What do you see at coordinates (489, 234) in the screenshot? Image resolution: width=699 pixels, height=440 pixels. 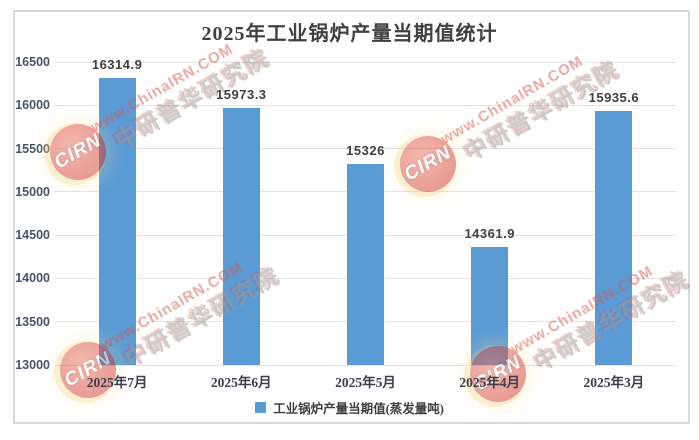 I see `bar-value-label: 14361.9` at bounding box center [489, 234].